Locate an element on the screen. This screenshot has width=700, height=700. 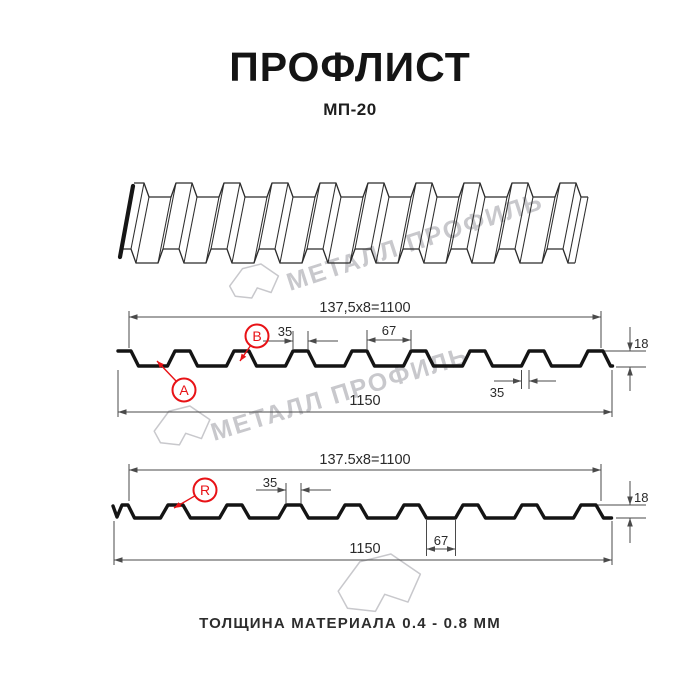
side-b-marker is located at coordinates (257, 336).